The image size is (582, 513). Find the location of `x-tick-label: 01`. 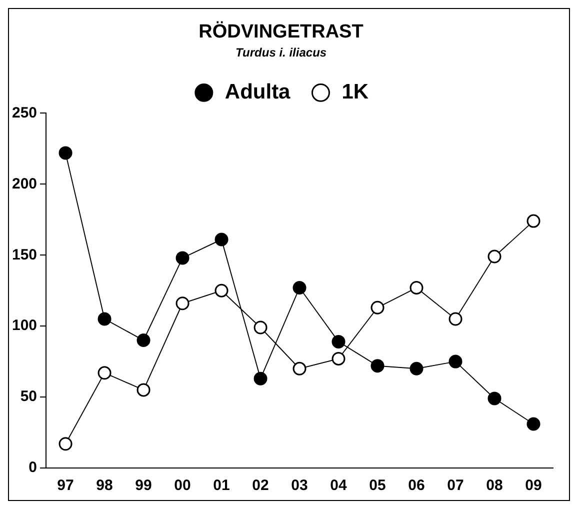

x-tick-label: 01 is located at coordinates (221, 485).